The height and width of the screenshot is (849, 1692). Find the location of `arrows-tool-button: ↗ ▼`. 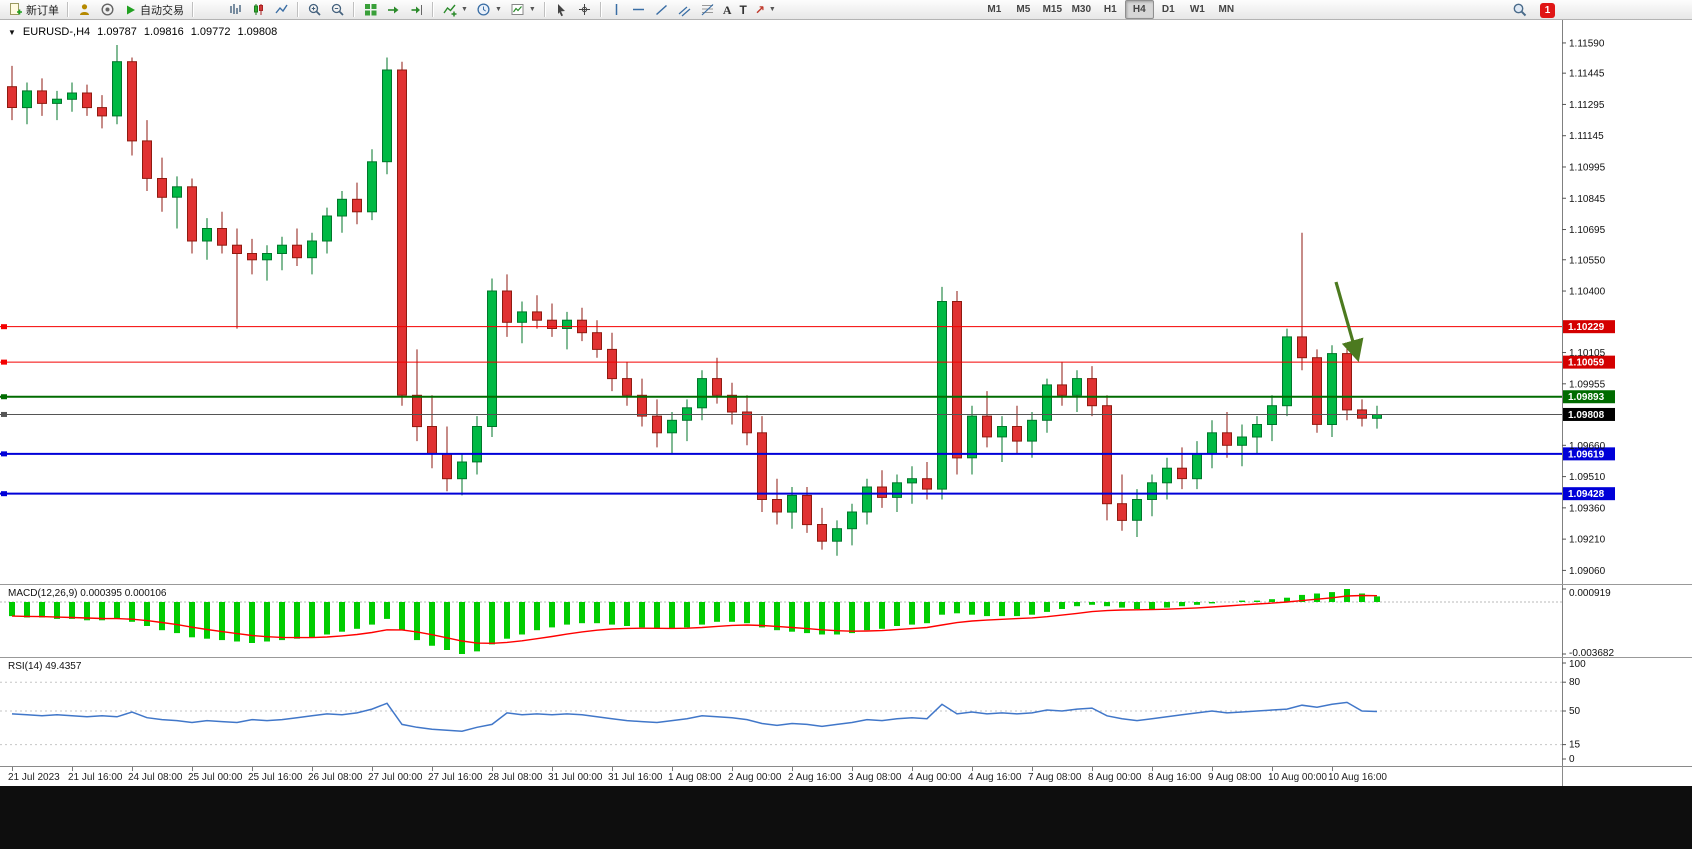

arrows-tool-button: ↗ ▼ is located at coordinates (765, 9).